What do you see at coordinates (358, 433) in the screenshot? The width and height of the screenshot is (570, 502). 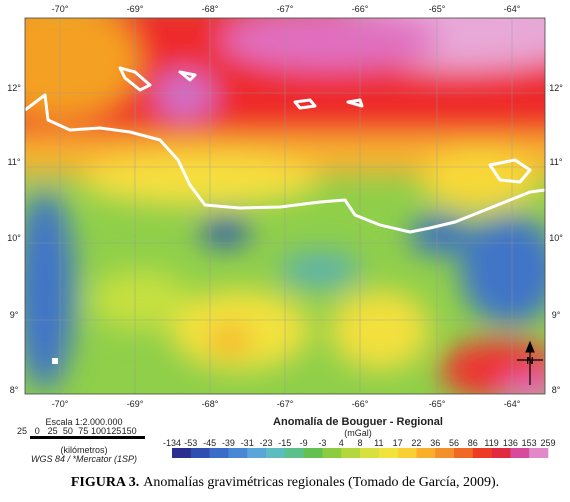 I see `legend-unit: (mGal)` at bounding box center [358, 433].